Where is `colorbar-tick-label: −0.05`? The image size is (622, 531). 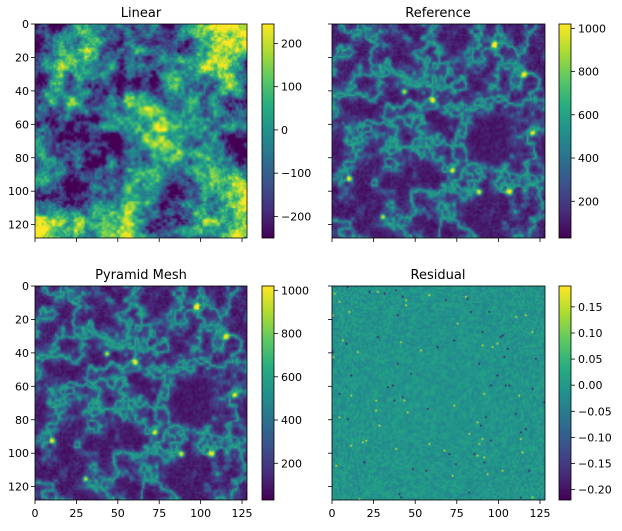 colorbar-tick-label: −0.05 is located at coordinates (595, 411).